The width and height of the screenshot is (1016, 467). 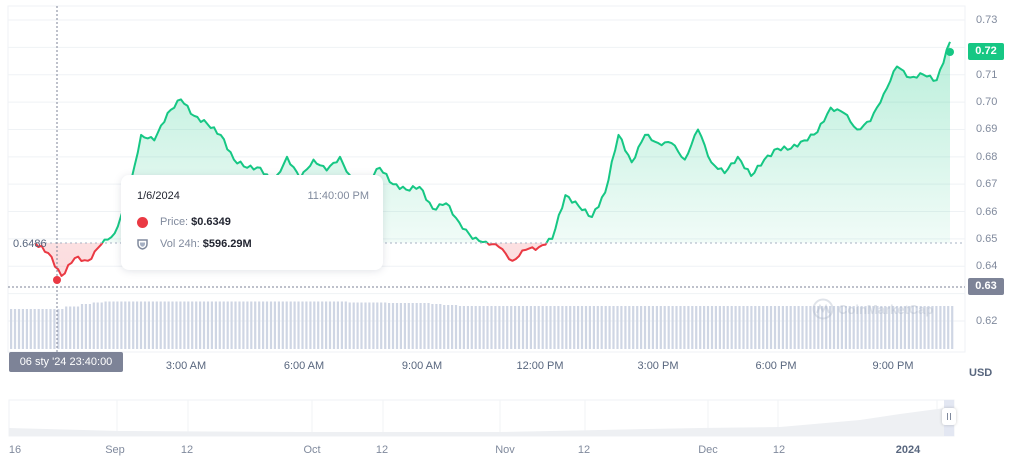 I want to click on y-tick-label: 0.69, so click(x=987, y=129).